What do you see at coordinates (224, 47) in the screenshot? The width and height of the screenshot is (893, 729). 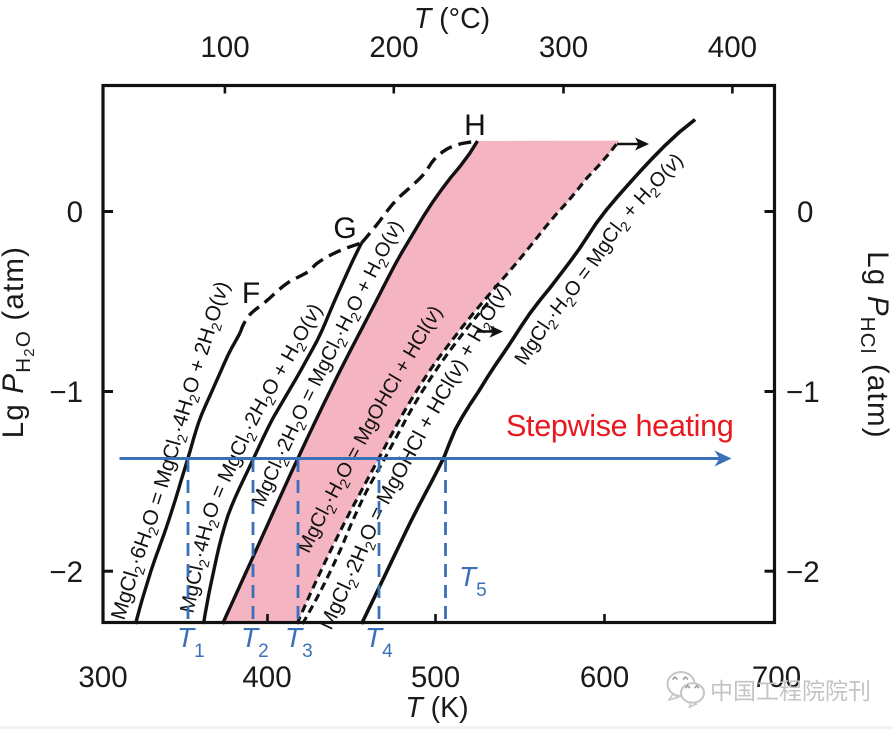 I see `svg-text: 100` at bounding box center [224, 47].